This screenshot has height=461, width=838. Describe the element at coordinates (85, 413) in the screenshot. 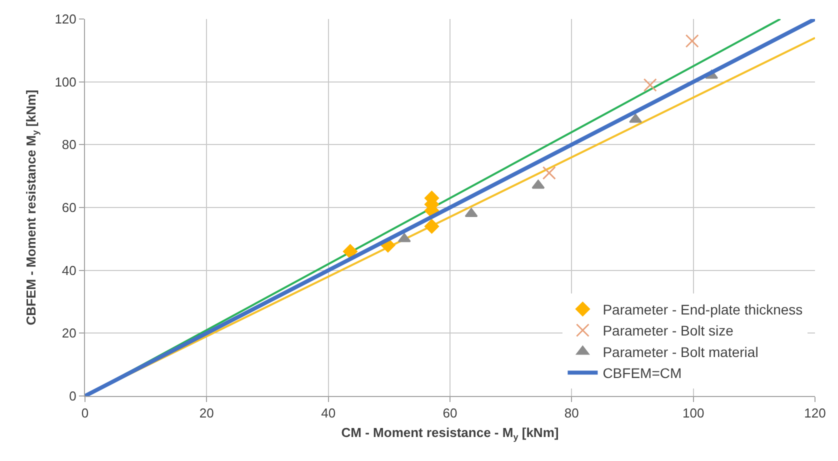

I see `x-tick-label: 0` at that location.